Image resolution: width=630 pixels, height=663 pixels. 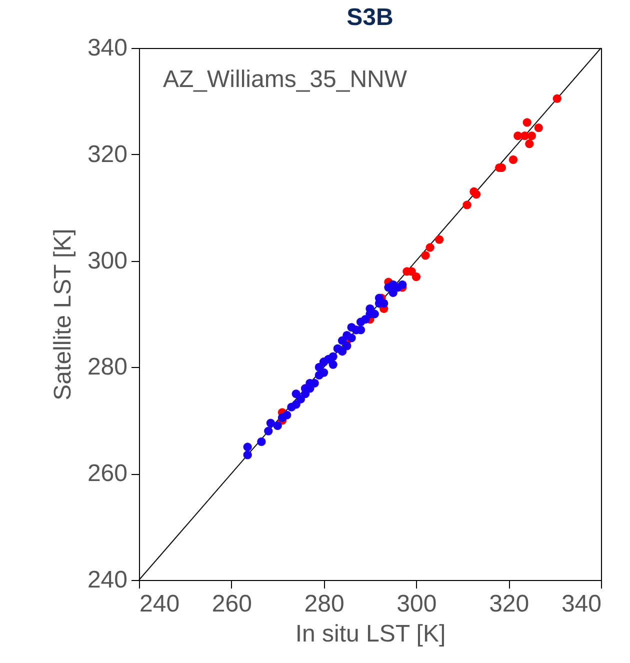 I want to click on x-tick-label: 300, so click(x=416, y=604).